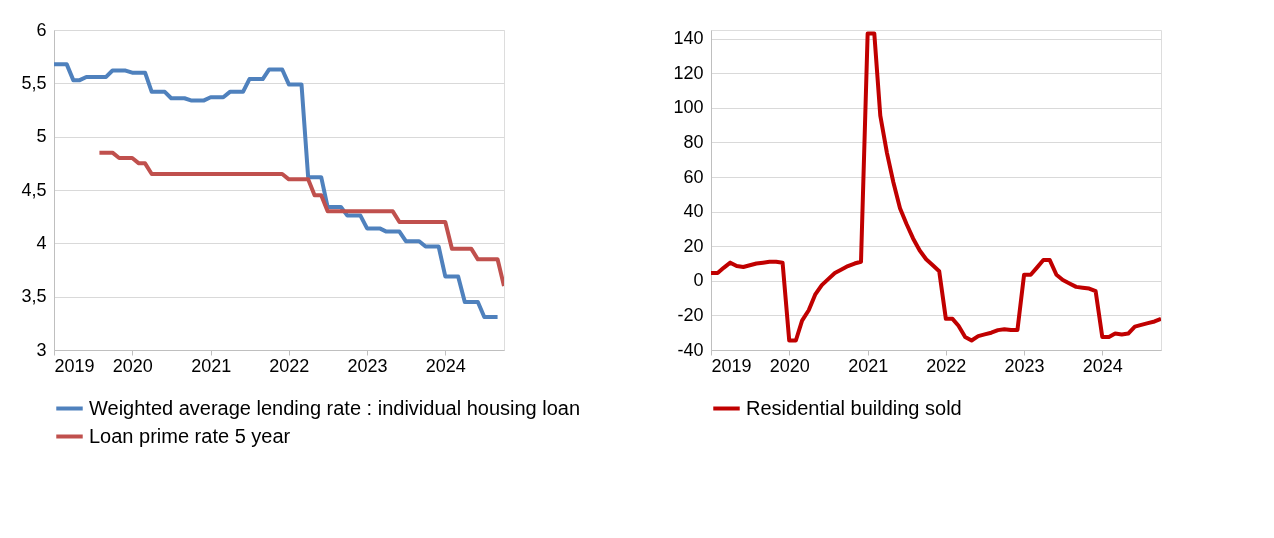  Describe the element at coordinates (41, 136) in the screenshot. I see `y-tick-label: 5` at that location.